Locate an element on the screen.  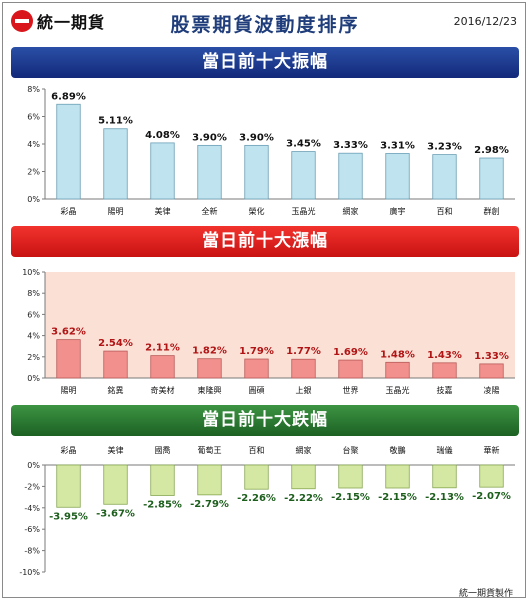
amplitude-y-tick-label: 0% is located at coordinates (33, 199).